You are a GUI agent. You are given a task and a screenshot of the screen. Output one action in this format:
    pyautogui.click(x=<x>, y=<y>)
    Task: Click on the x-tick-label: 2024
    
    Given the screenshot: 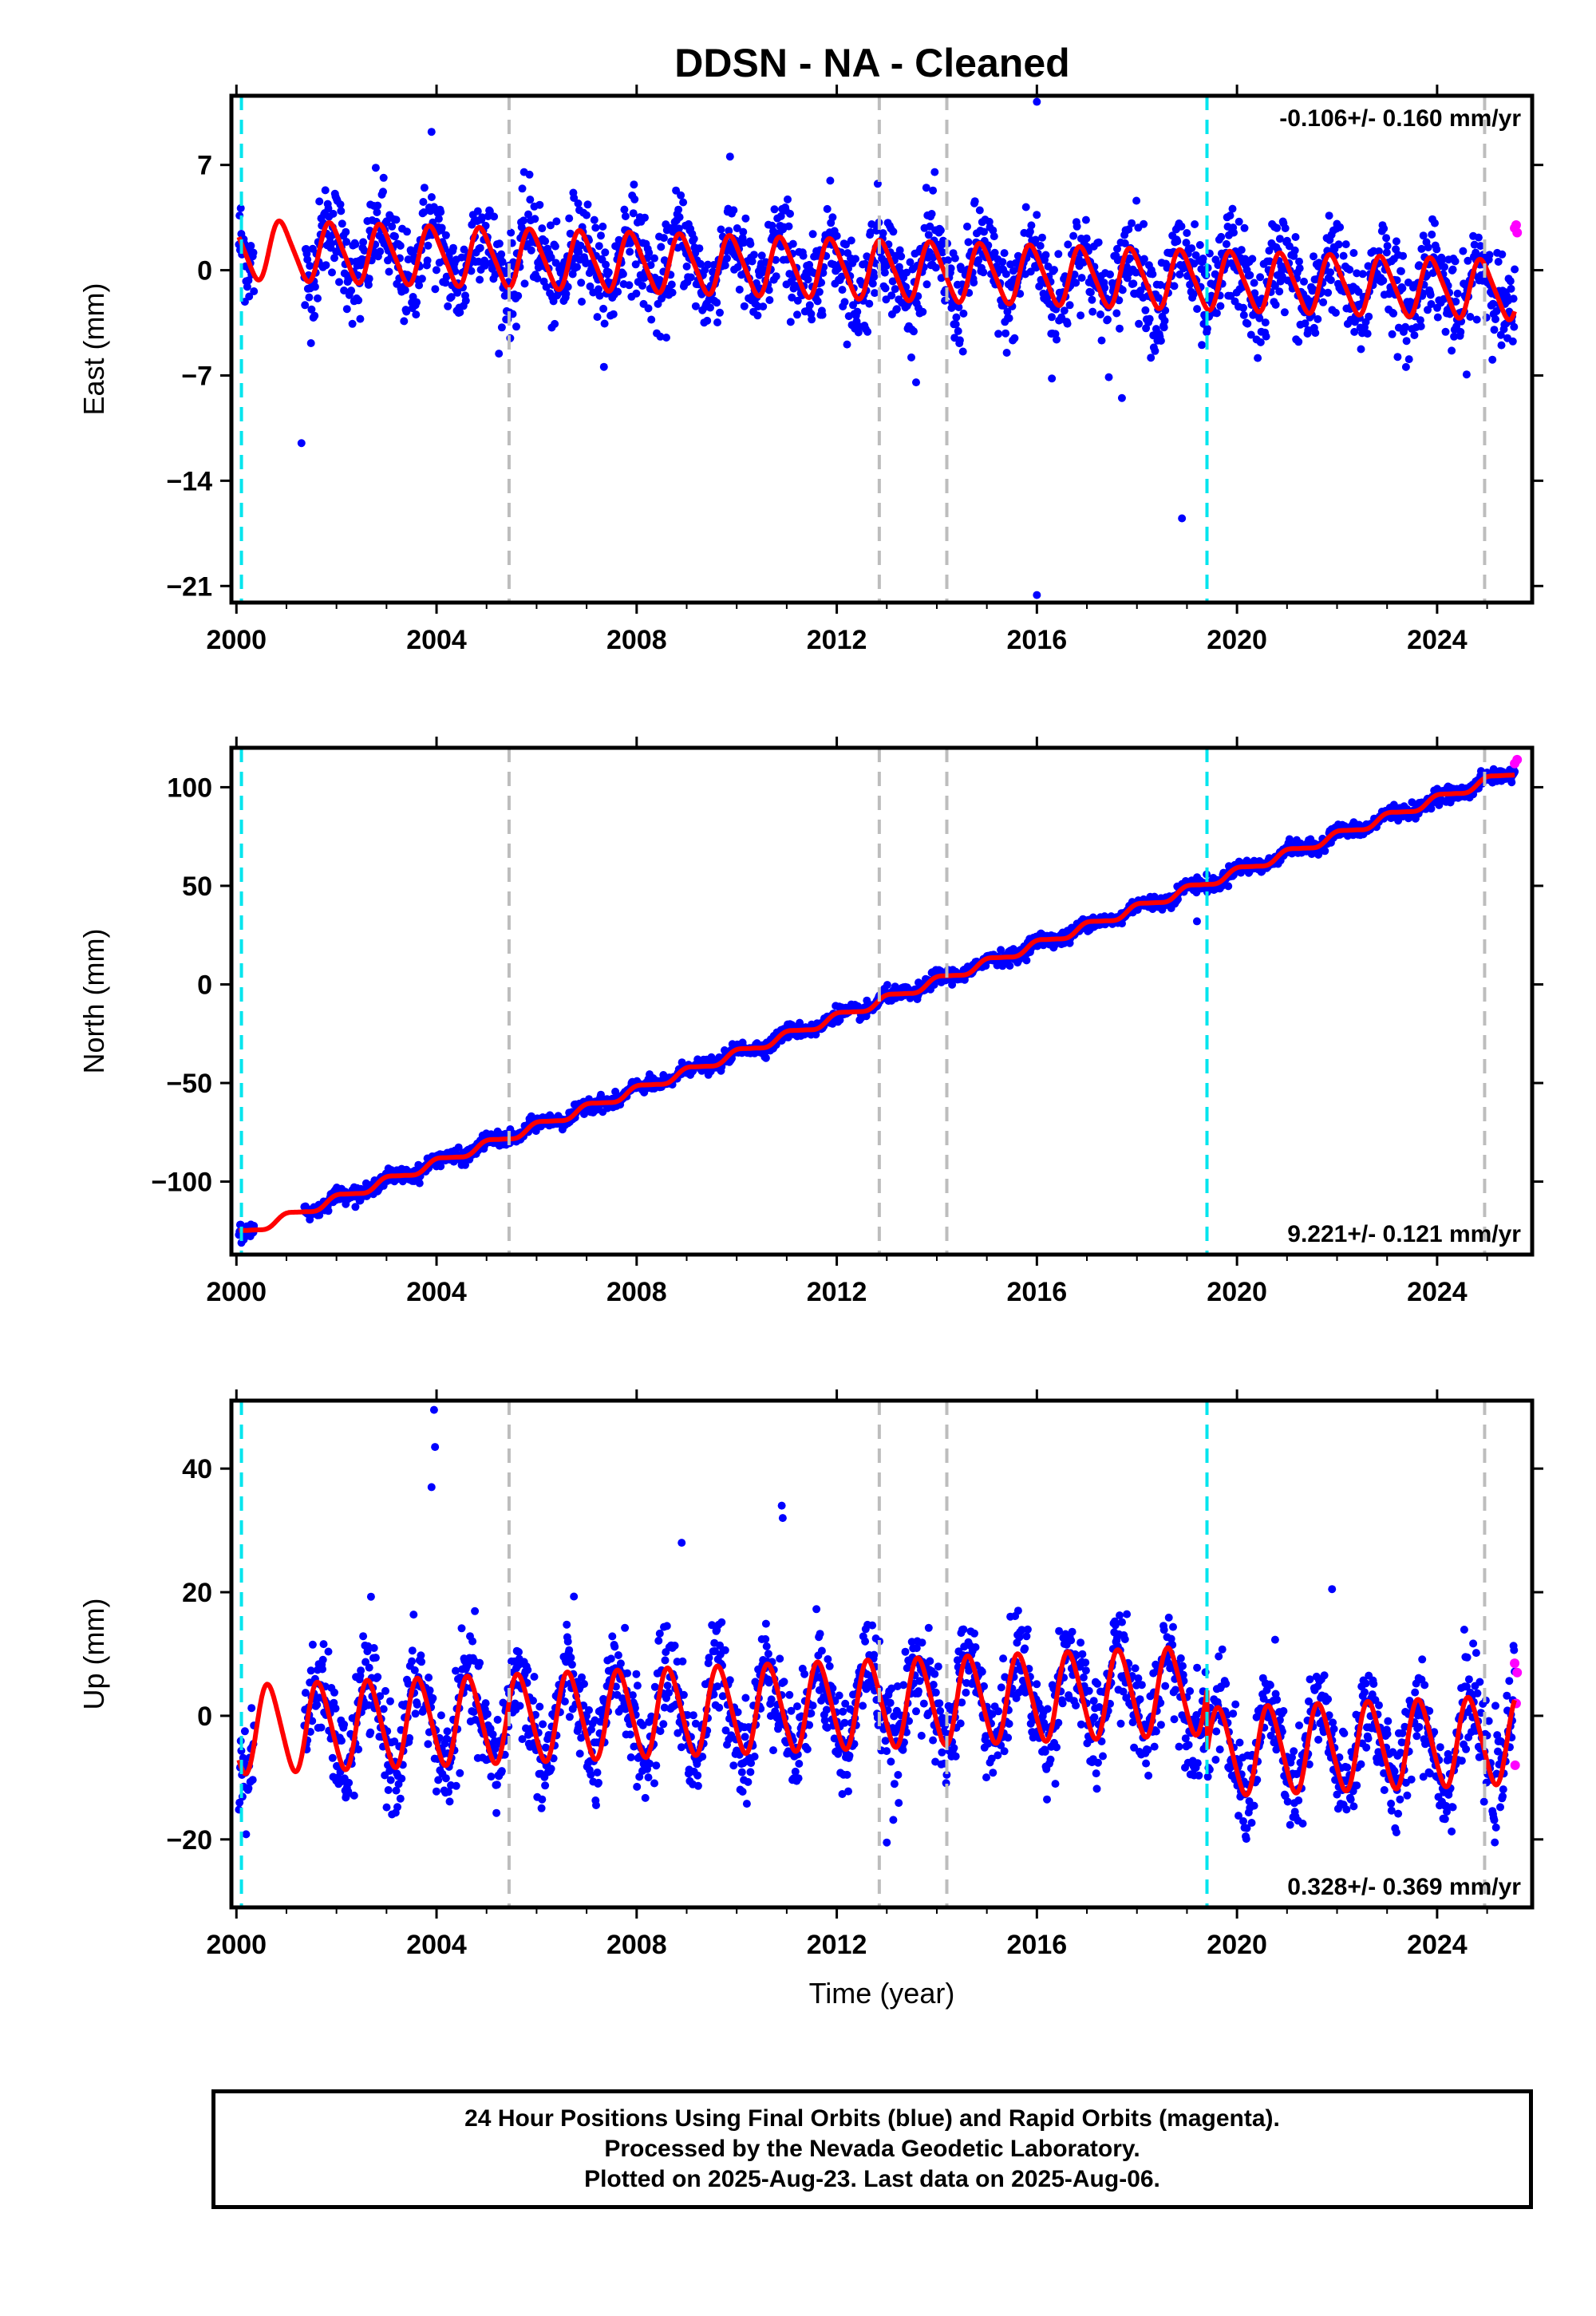 What is the action you would take?
    pyautogui.click(x=1437, y=640)
    